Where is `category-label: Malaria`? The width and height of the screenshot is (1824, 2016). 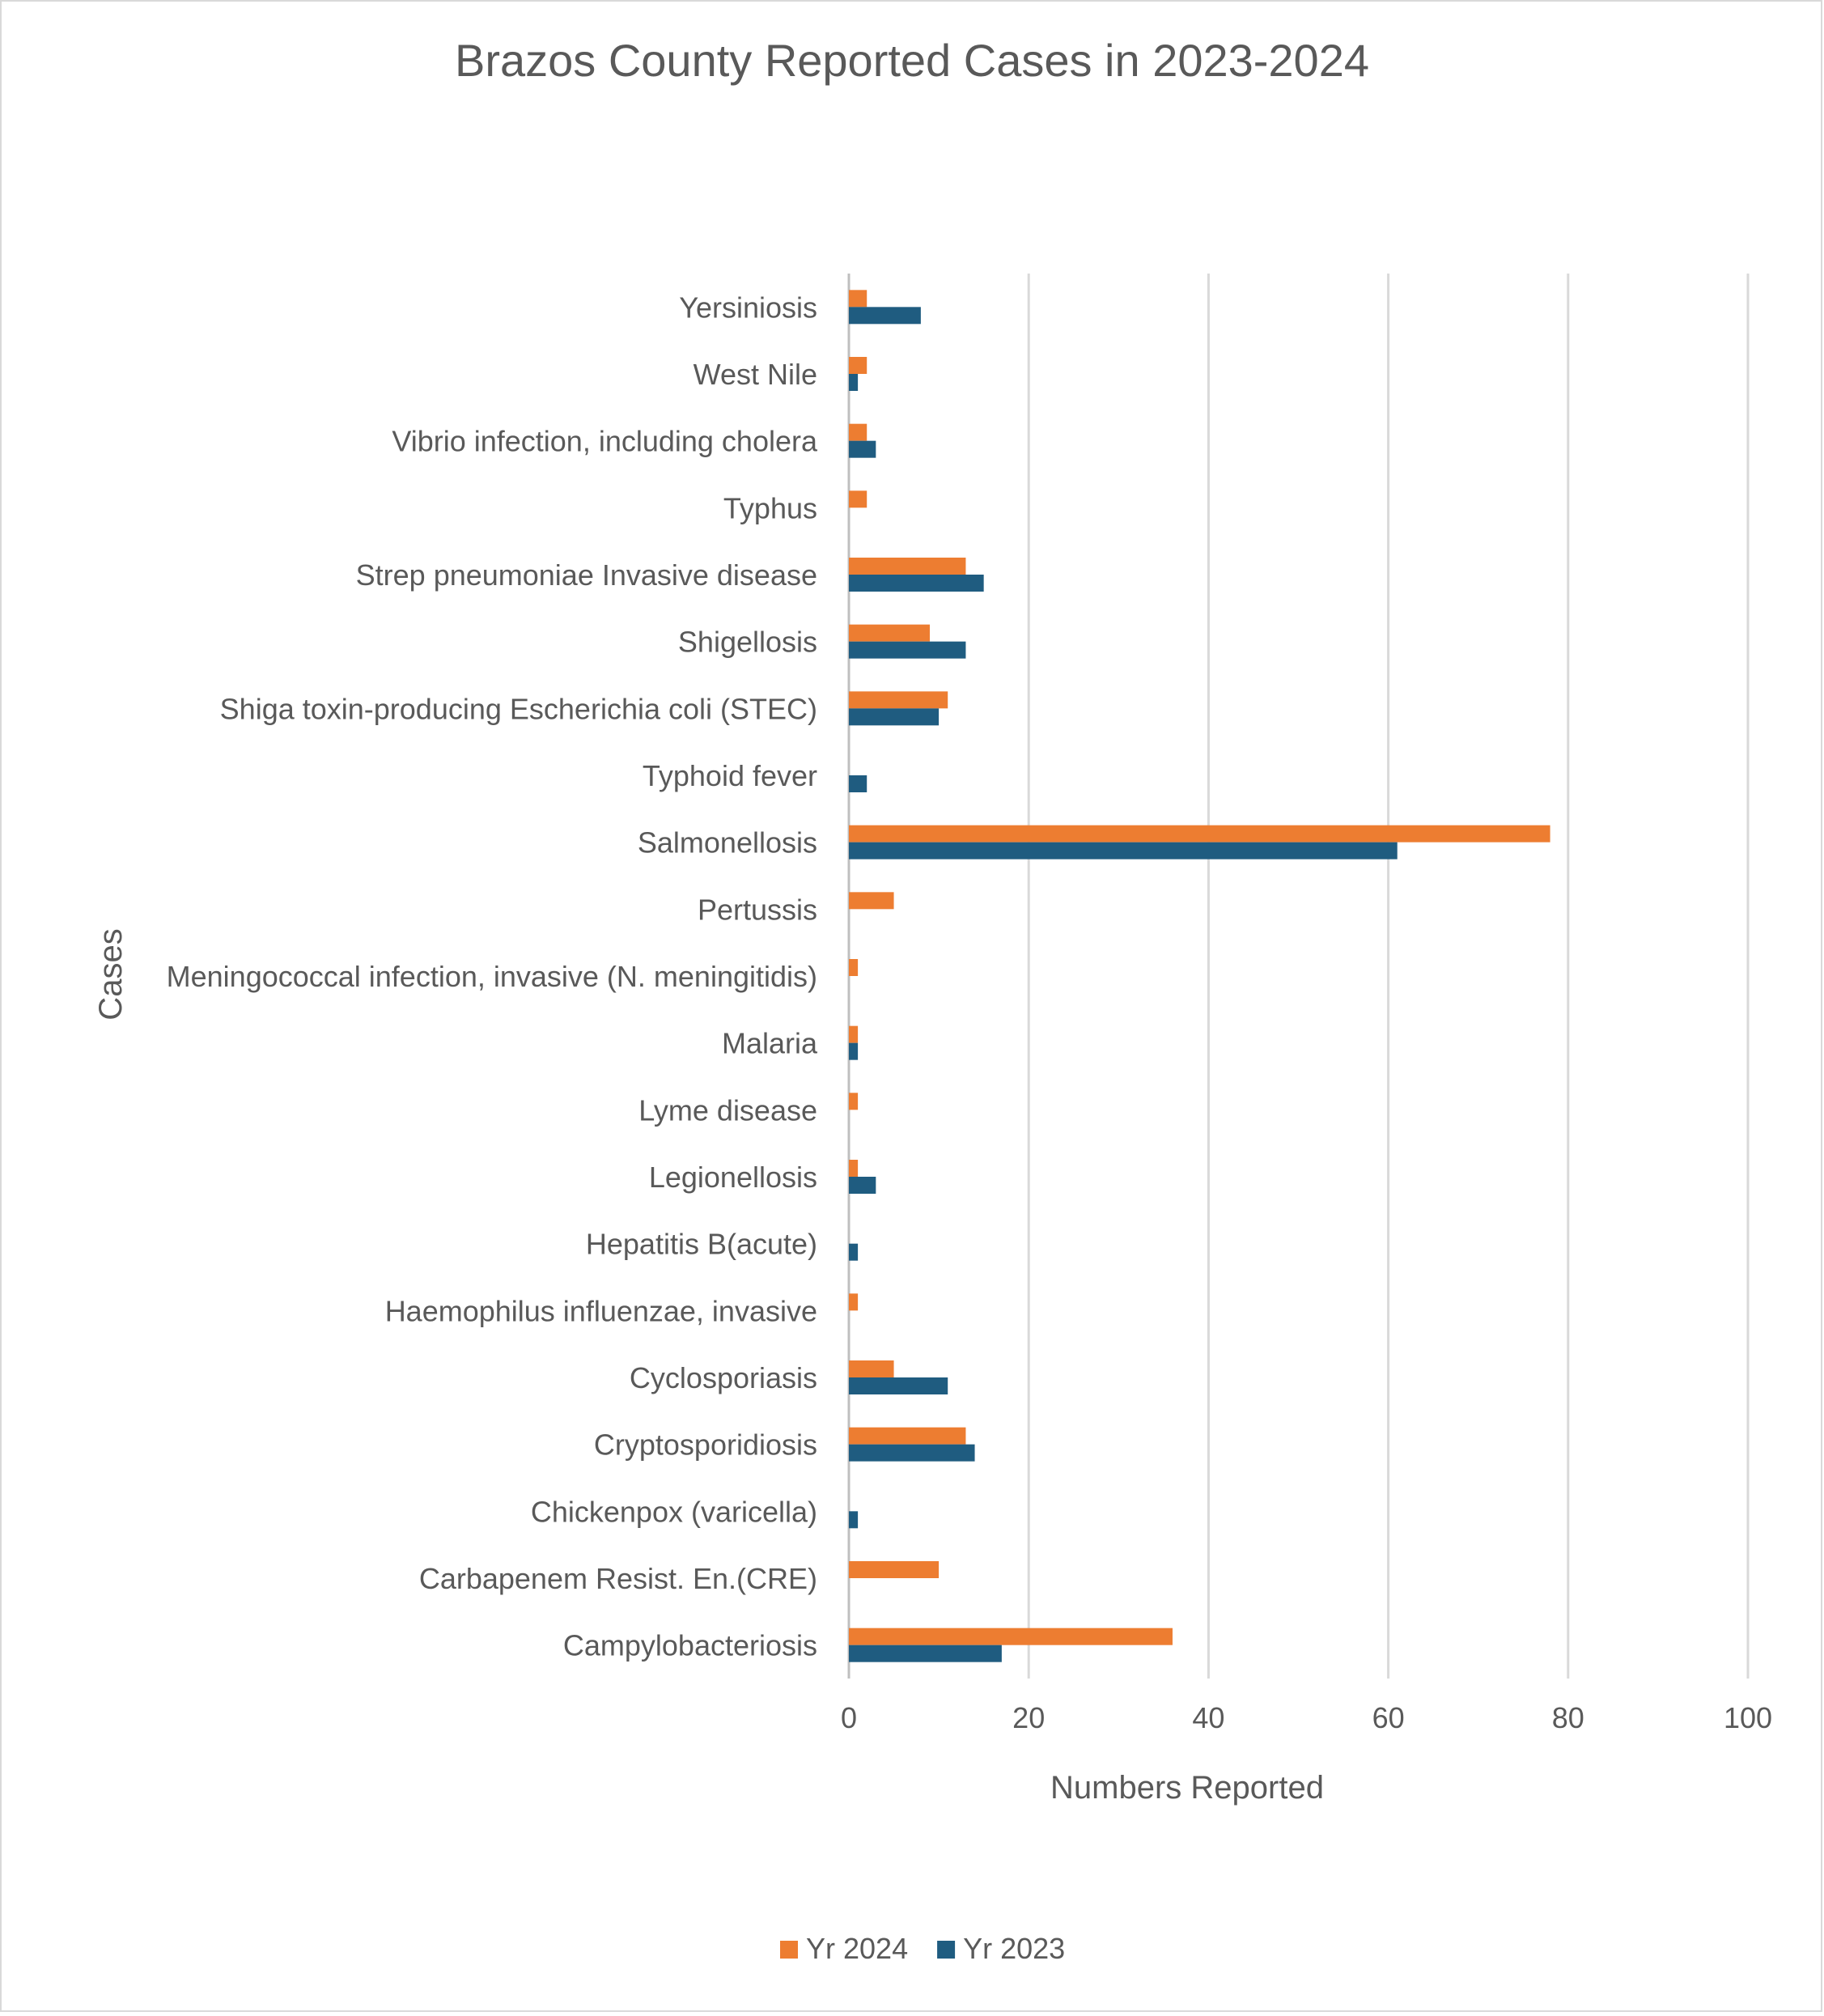
category-label: Malaria is located at coordinates (770, 1043).